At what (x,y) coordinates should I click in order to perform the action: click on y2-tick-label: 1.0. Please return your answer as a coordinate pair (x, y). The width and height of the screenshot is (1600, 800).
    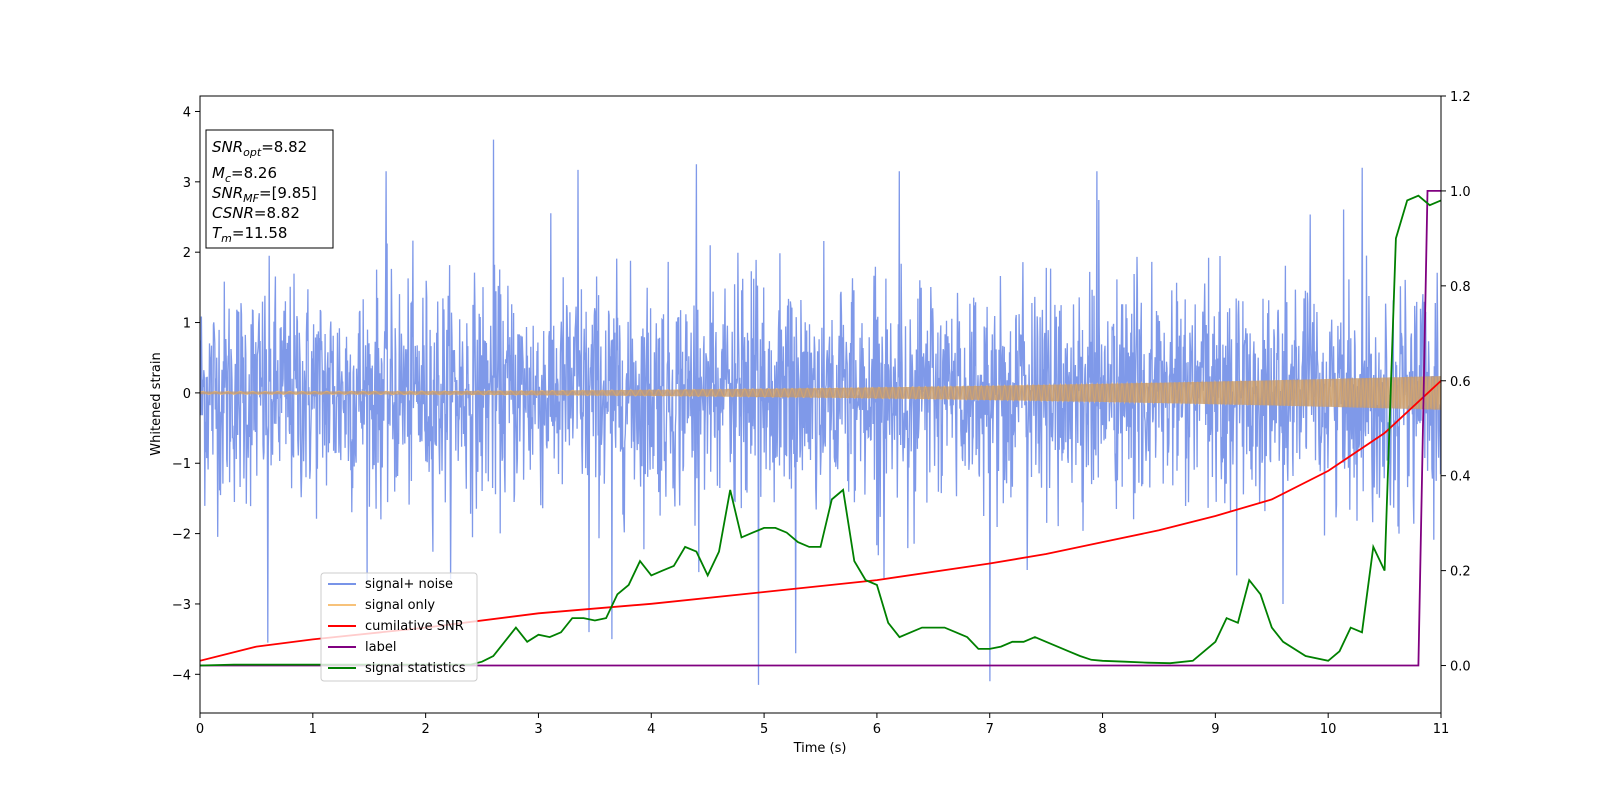
    Looking at the image, I should click on (1460, 192).